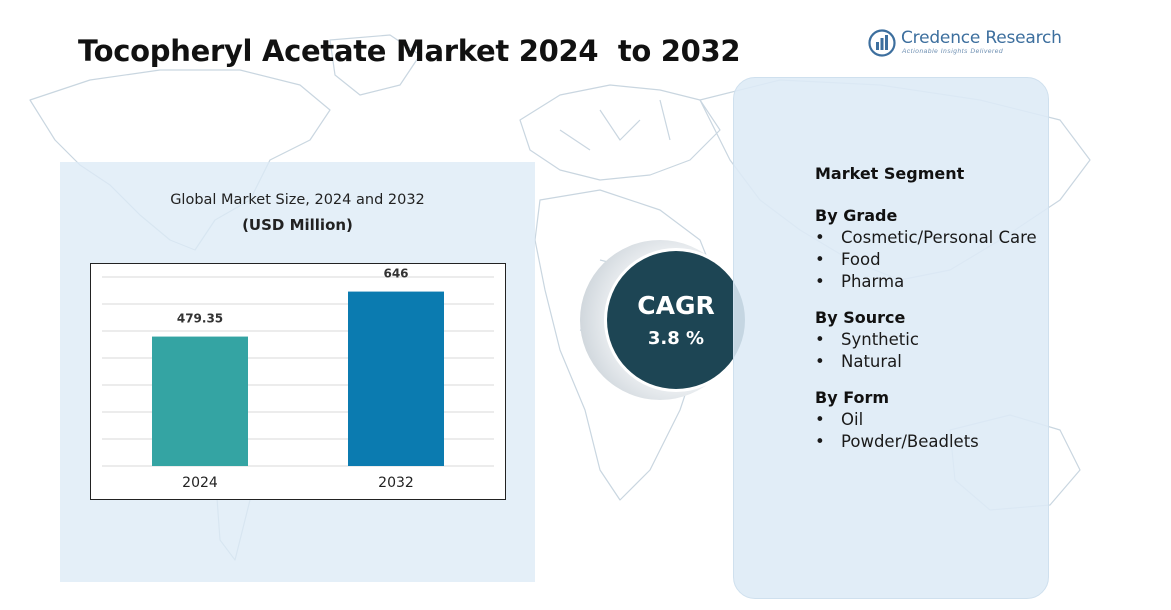 This screenshot has width=1171, height=610. Describe the element at coordinates (882, 43) in the screenshot. I see `bar-chart-logo-icon` at that location.